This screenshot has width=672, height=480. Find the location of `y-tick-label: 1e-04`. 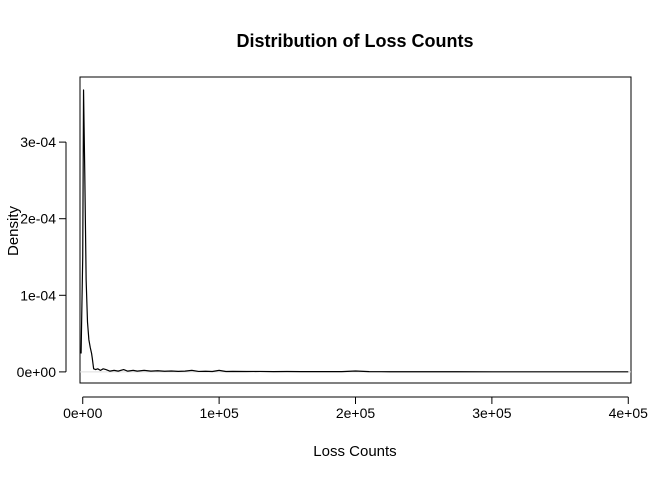

y-tick-label: 1e-04 is located at coordinates (38, 295).